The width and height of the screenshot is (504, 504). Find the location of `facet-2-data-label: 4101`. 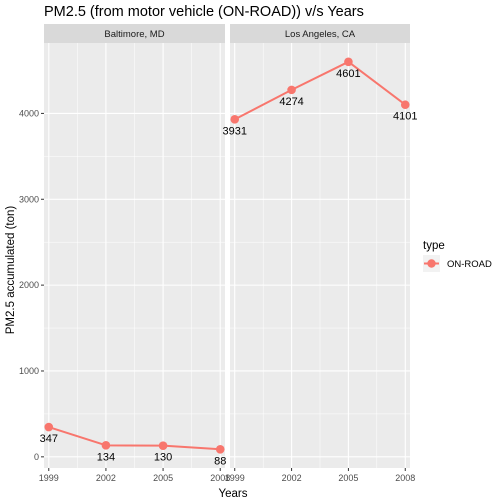

facet-2-data-label: 4101 is located at coordinates (405, 117).